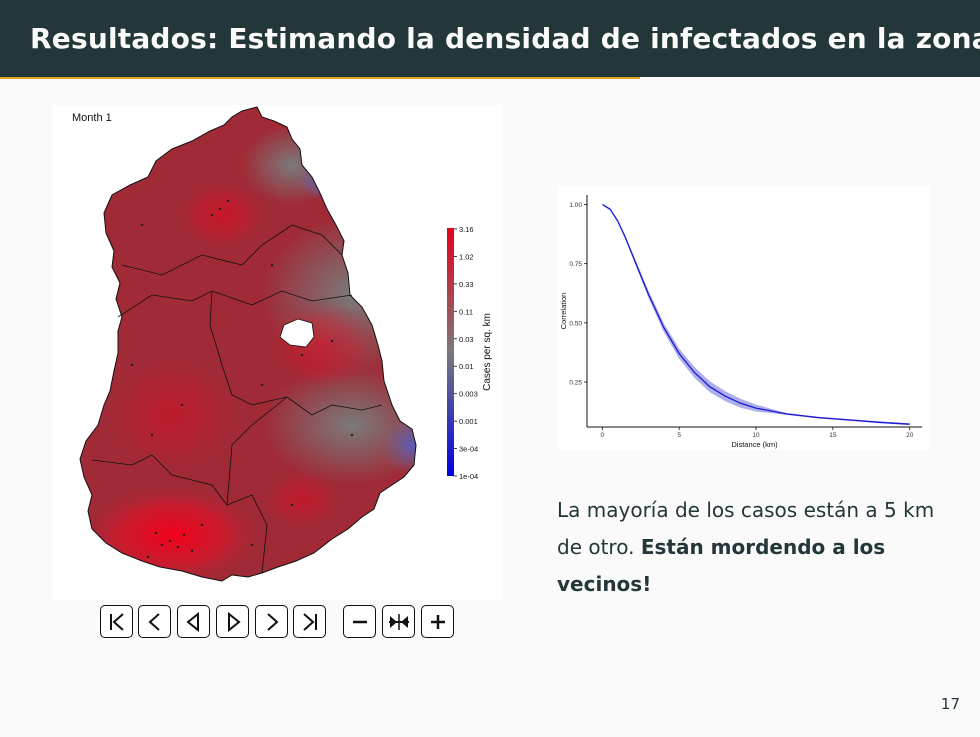  I want to click on y-tick-label: 0.75, so click(575, 264).